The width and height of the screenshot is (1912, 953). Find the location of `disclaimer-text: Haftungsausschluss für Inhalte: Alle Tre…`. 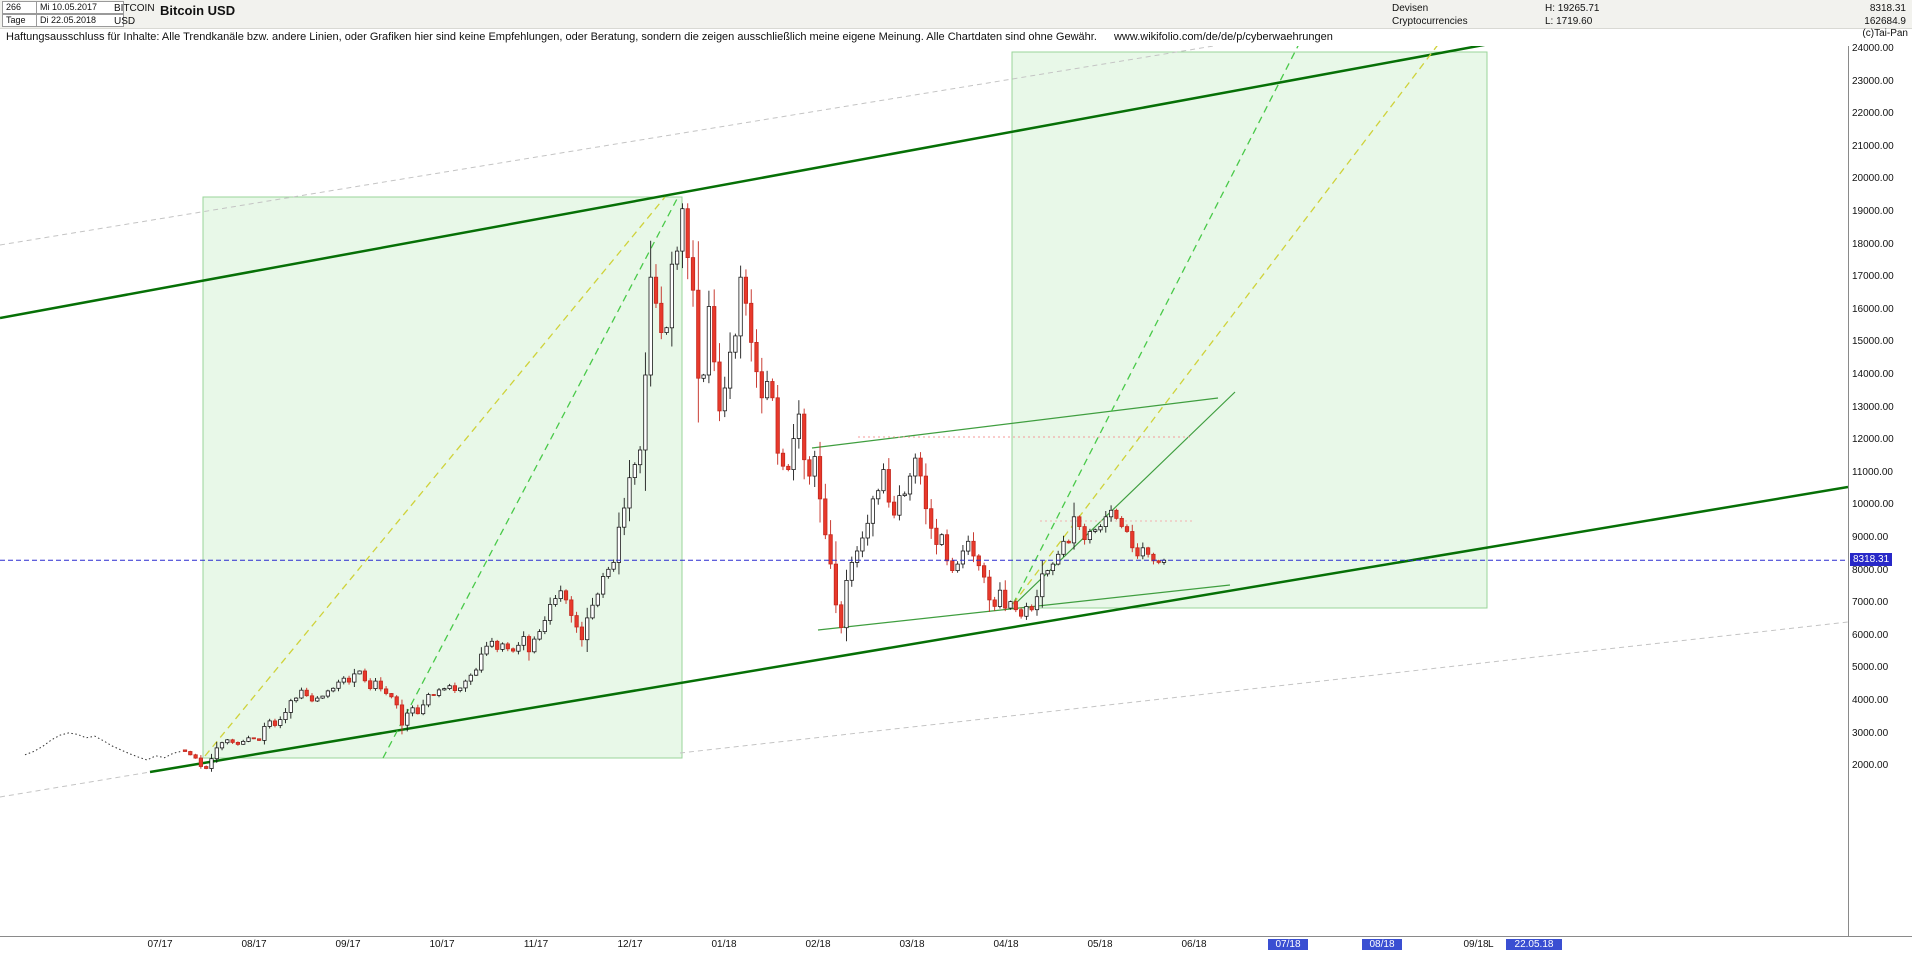

disclaimer-text: Haftungsausschluss für Inhalte: Alle Tre… is located at coordinates (669, 37).